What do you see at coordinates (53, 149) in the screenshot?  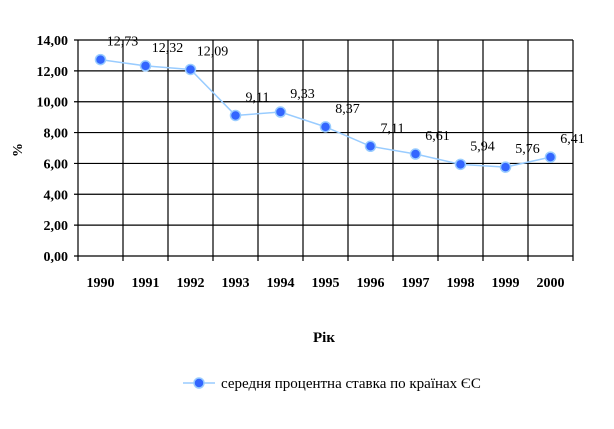 I see `y-tick-labels: 0,00 2,00 4,00 6,00 8,00 10,00 12,00 14,00` at bounding box center [53, 149].